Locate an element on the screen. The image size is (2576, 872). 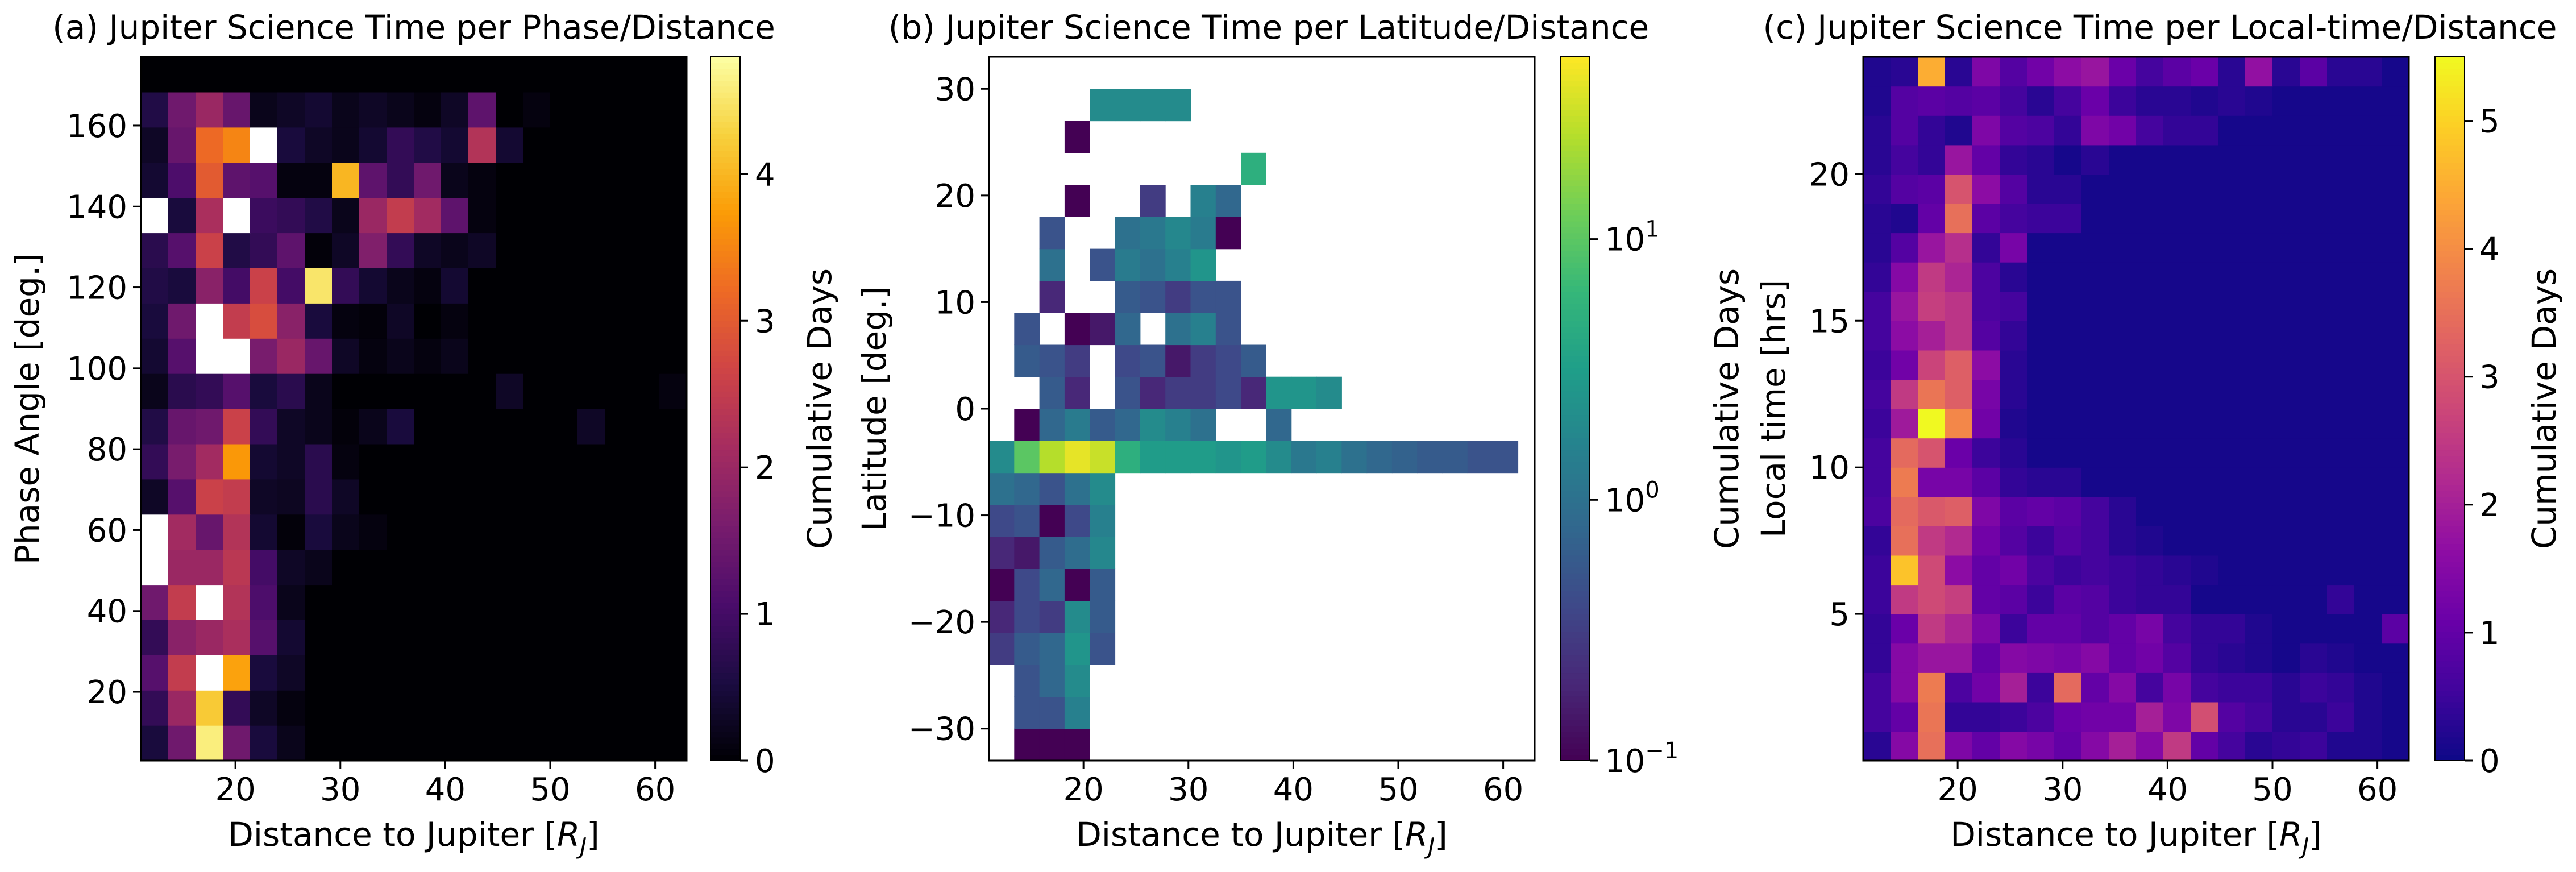
panel-a-colorbar-frame is located at coordinates (725, 408).